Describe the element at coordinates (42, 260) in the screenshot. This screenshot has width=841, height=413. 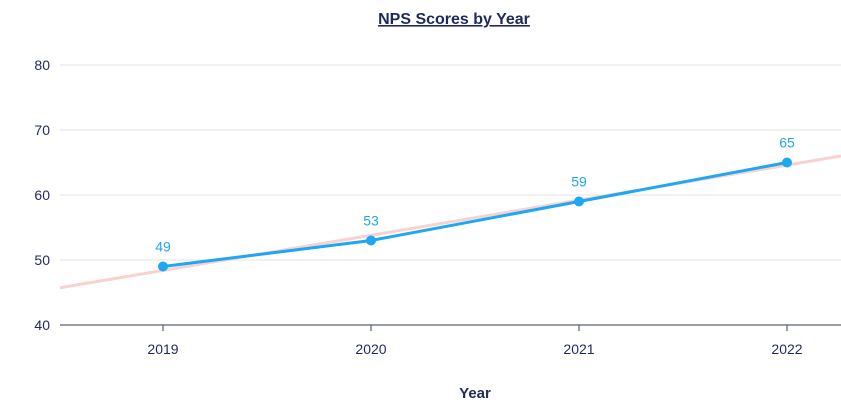
I see `y-tick-label: 50` at that location.